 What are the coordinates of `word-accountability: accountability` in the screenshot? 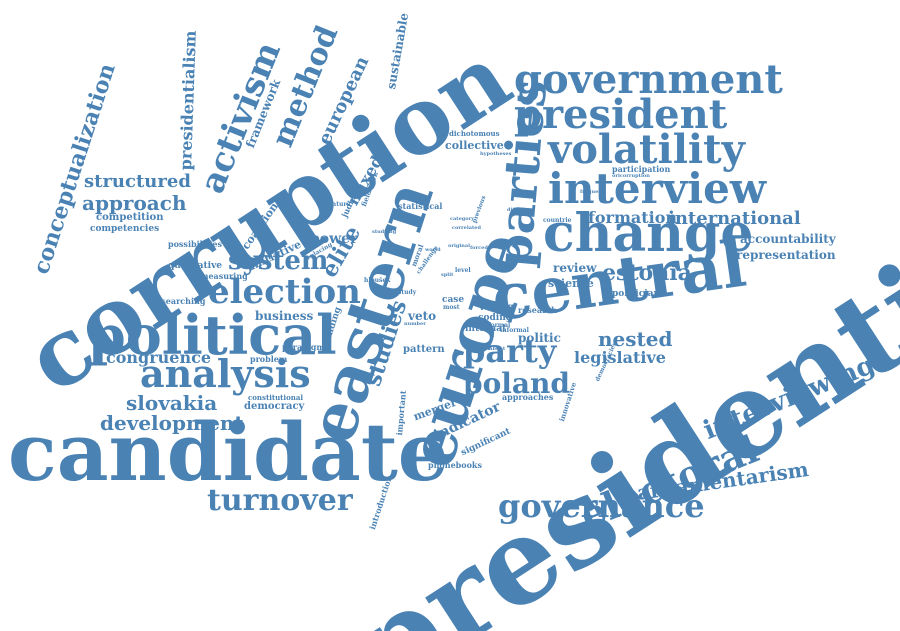 It's located at (788, 239).